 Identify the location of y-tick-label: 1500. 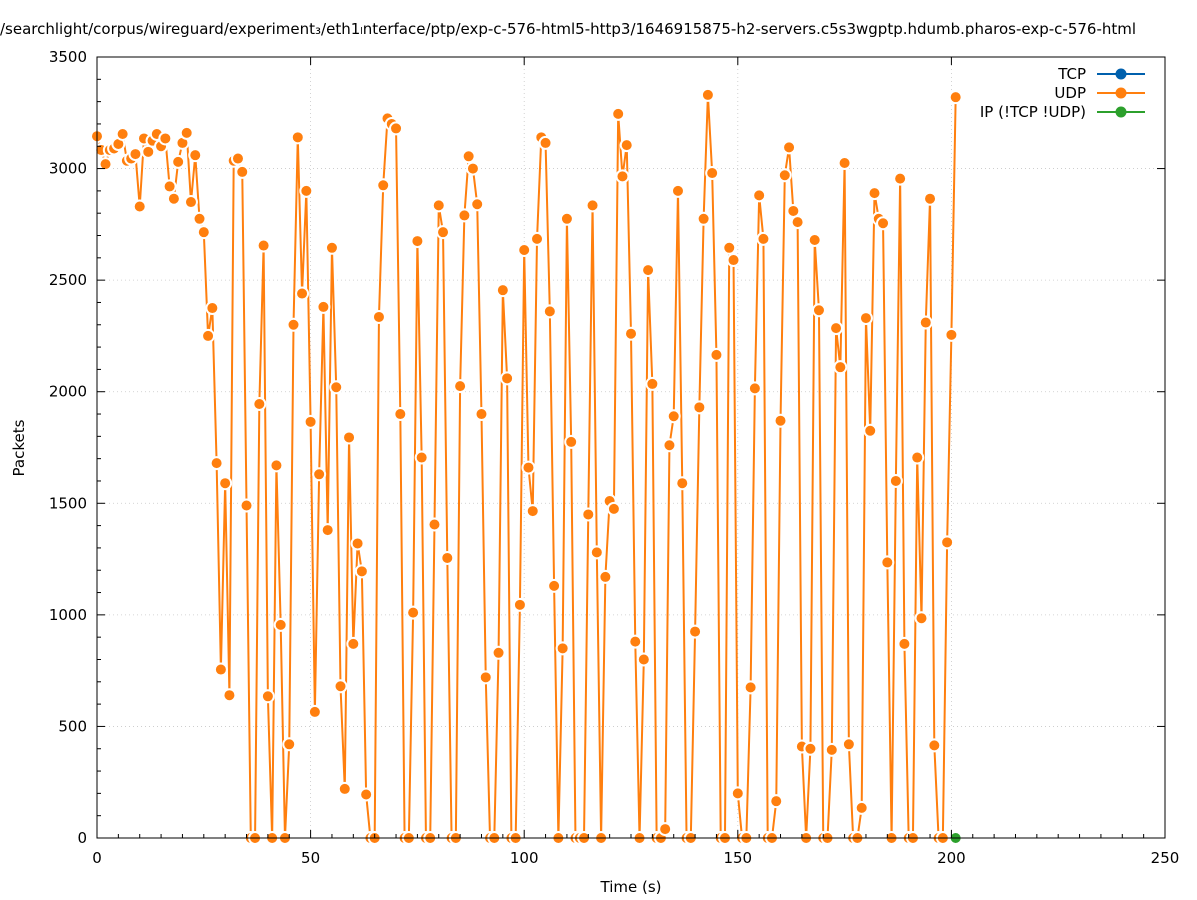
(68, 503).